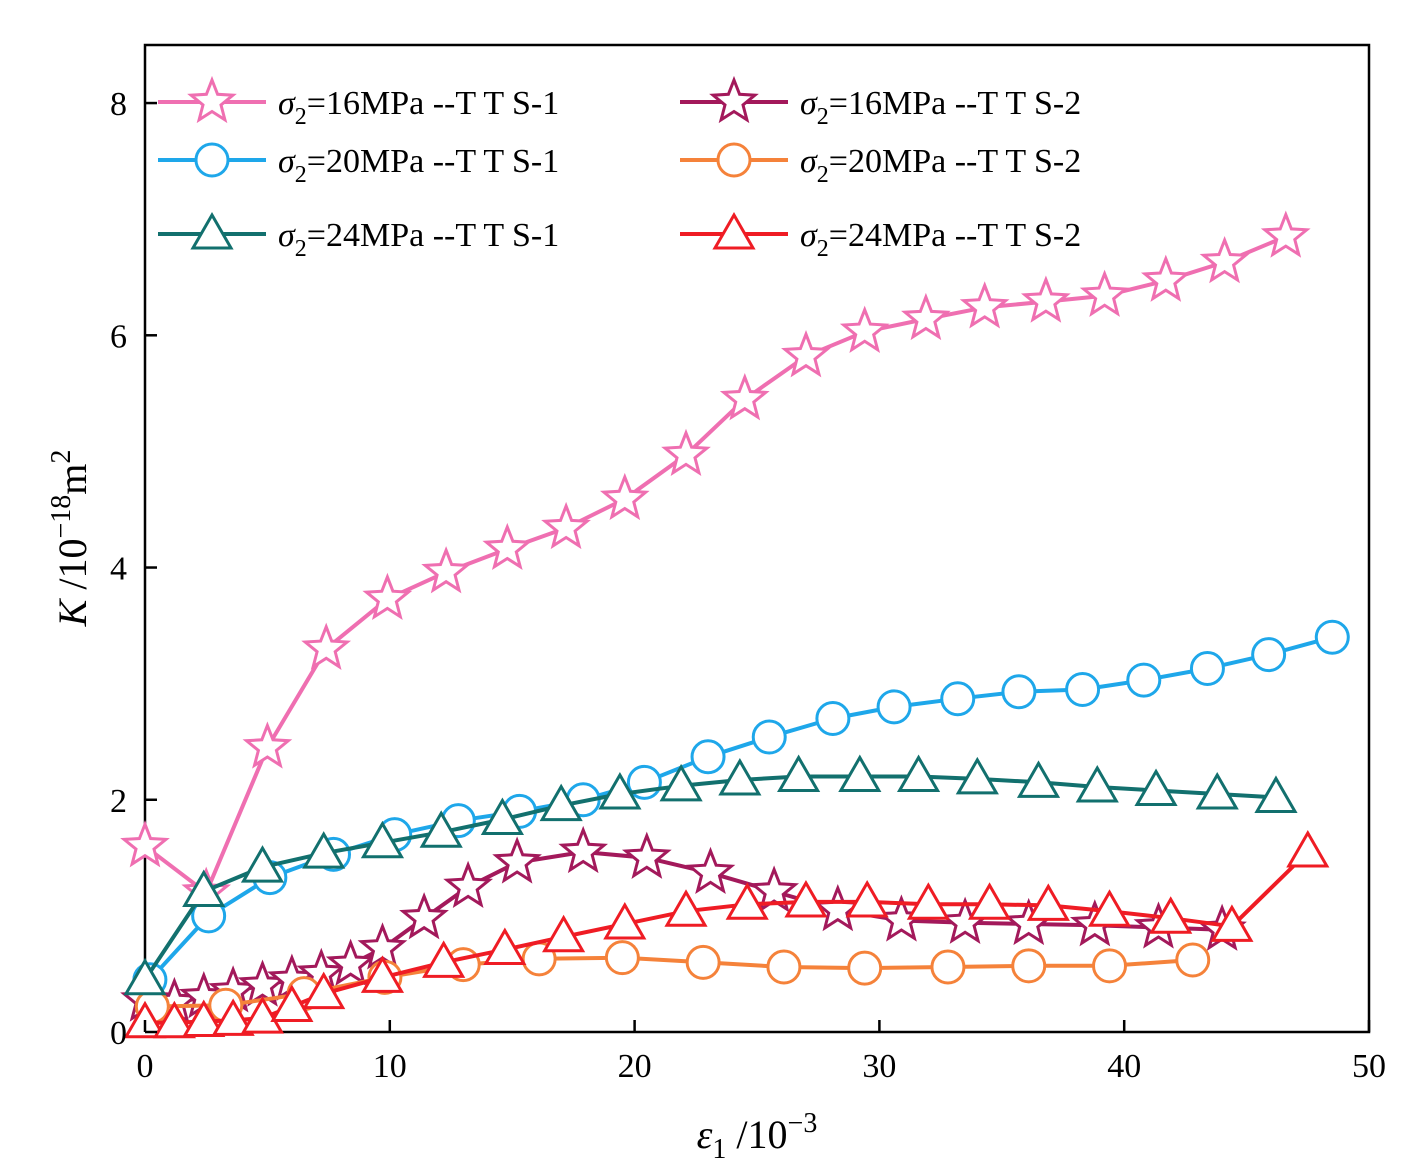  Describe the element at coordinates (118, 1033) in the screenshot. I see `y-tick-label: 0` at that location.